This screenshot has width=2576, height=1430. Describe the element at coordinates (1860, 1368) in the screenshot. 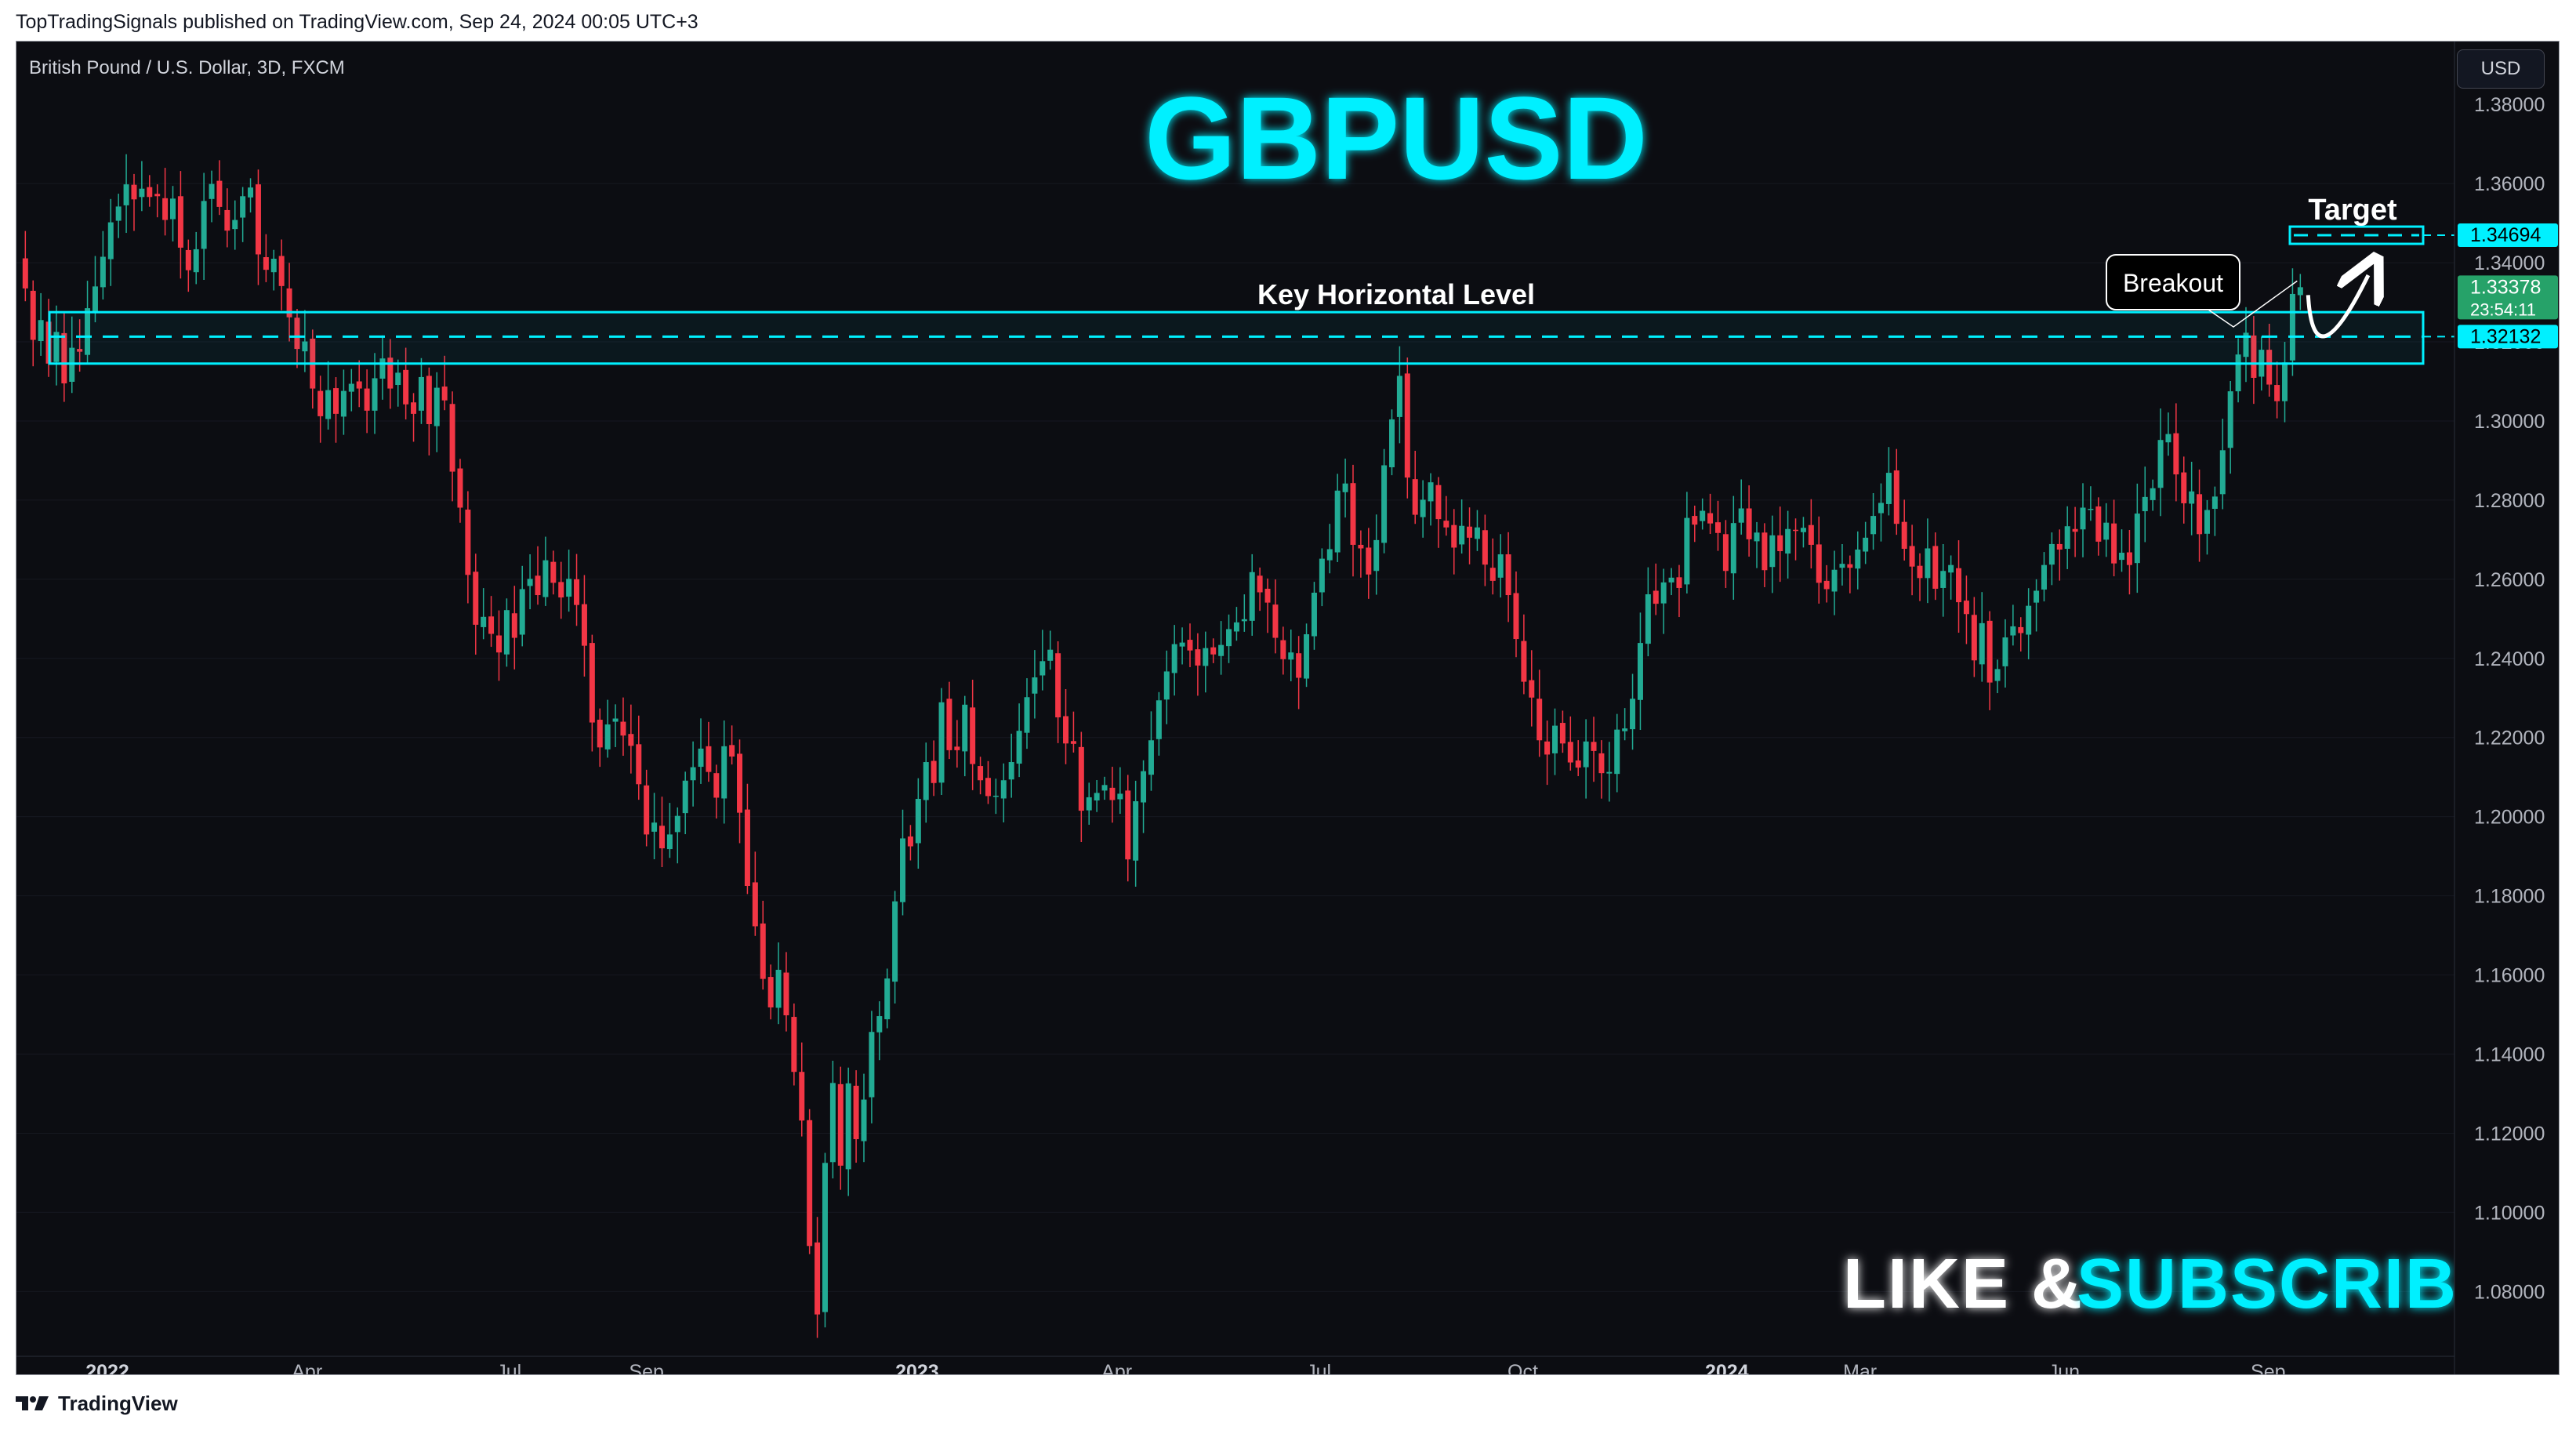

I see `time-tick-label: Mar` at that location.